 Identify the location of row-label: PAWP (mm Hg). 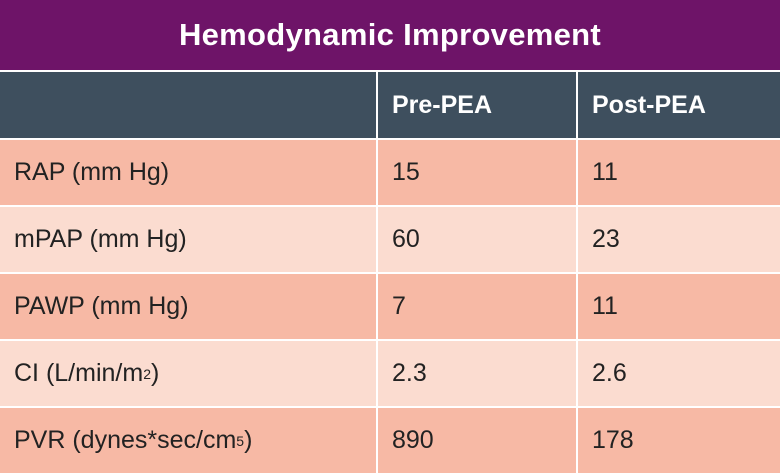
(189, 307).